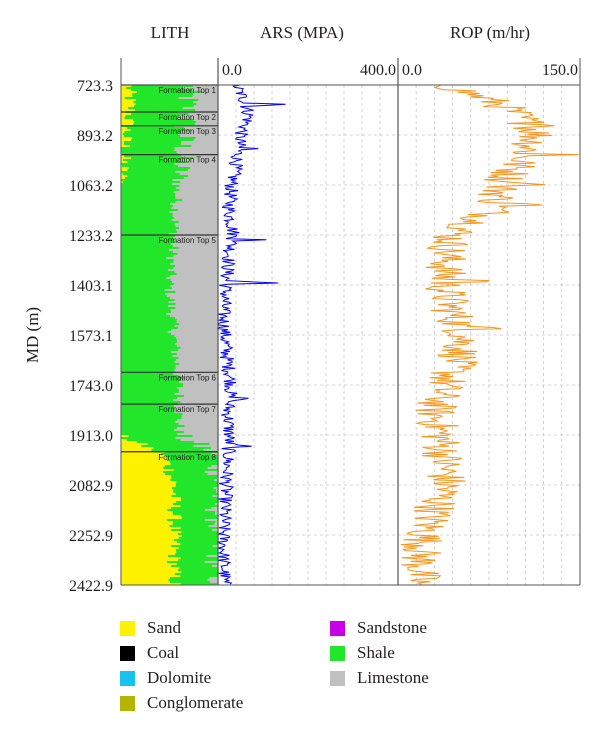  I want to click on rop-scale-min: 0.0, so click(412, 70).